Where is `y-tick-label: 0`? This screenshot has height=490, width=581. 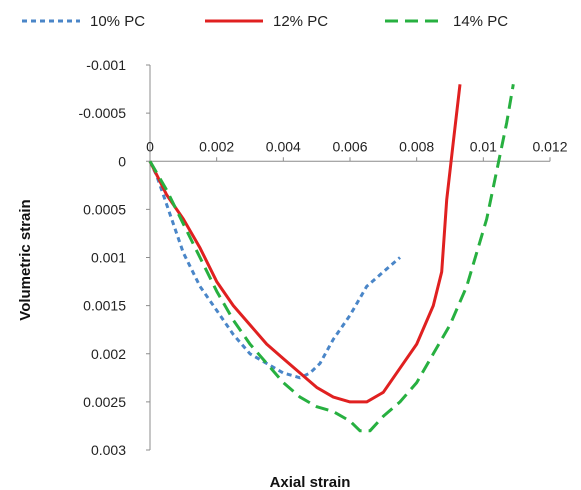
y-tick-label: 0 is located at coordinates (122, 161).